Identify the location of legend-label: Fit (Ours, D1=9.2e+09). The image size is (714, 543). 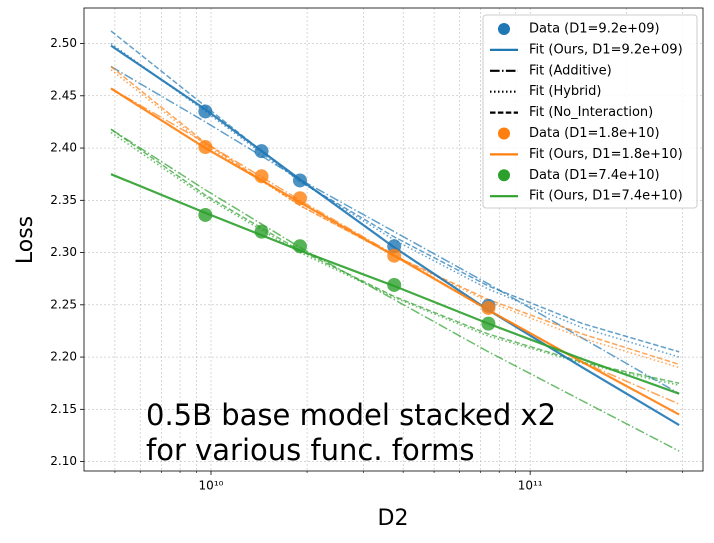
(606, 49).